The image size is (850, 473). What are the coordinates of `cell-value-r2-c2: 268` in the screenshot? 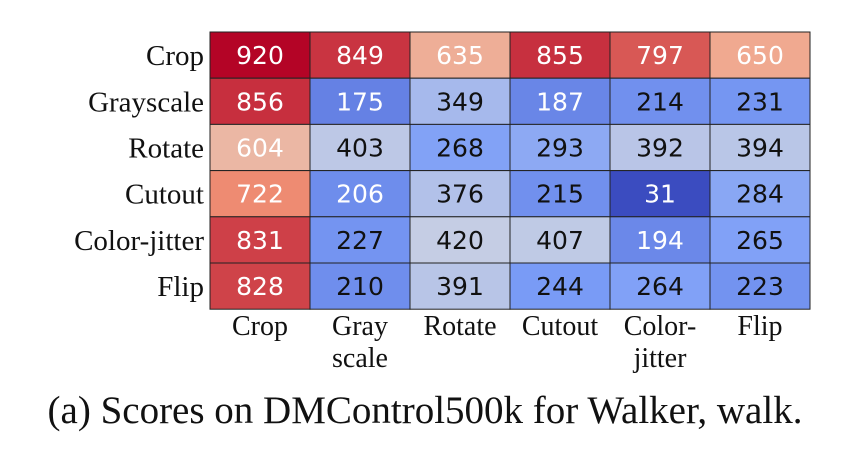 It's located at (460, 148).